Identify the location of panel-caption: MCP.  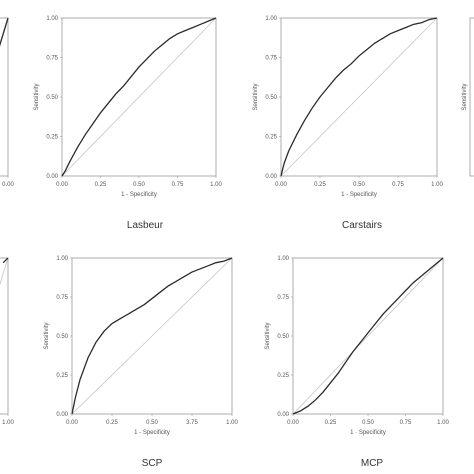
(372, 463).